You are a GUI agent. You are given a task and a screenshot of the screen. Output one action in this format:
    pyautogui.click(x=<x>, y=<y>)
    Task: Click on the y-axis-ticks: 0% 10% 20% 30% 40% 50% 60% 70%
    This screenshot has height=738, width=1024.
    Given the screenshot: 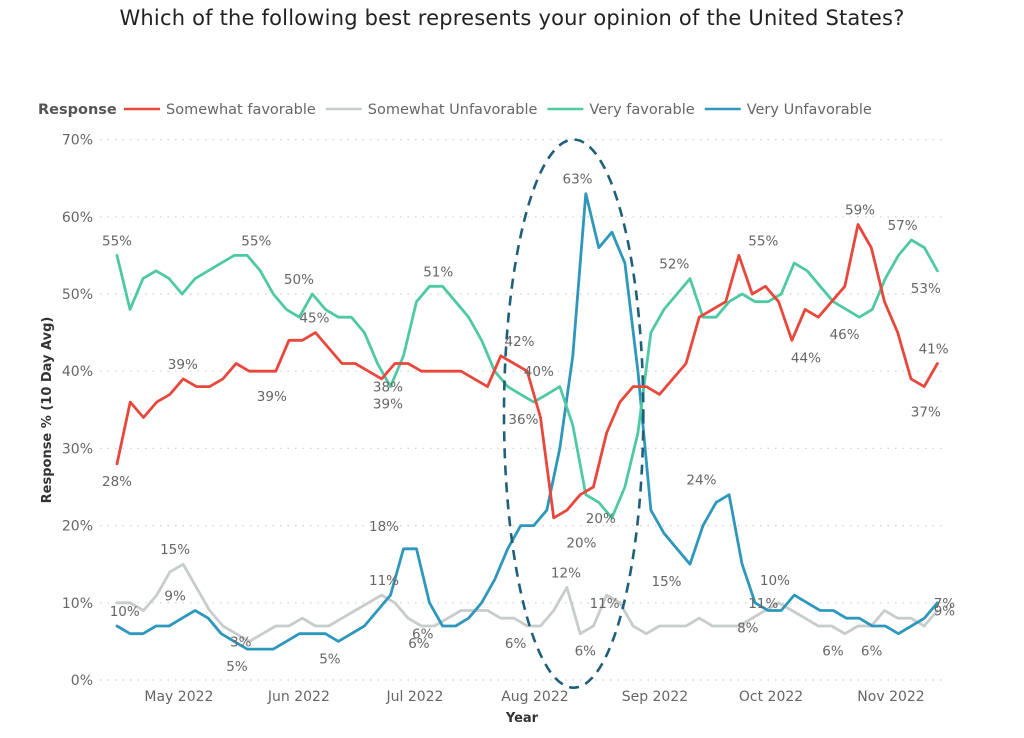 What is the action you would take?
    pyautogui.click(x=77, y=411)
    